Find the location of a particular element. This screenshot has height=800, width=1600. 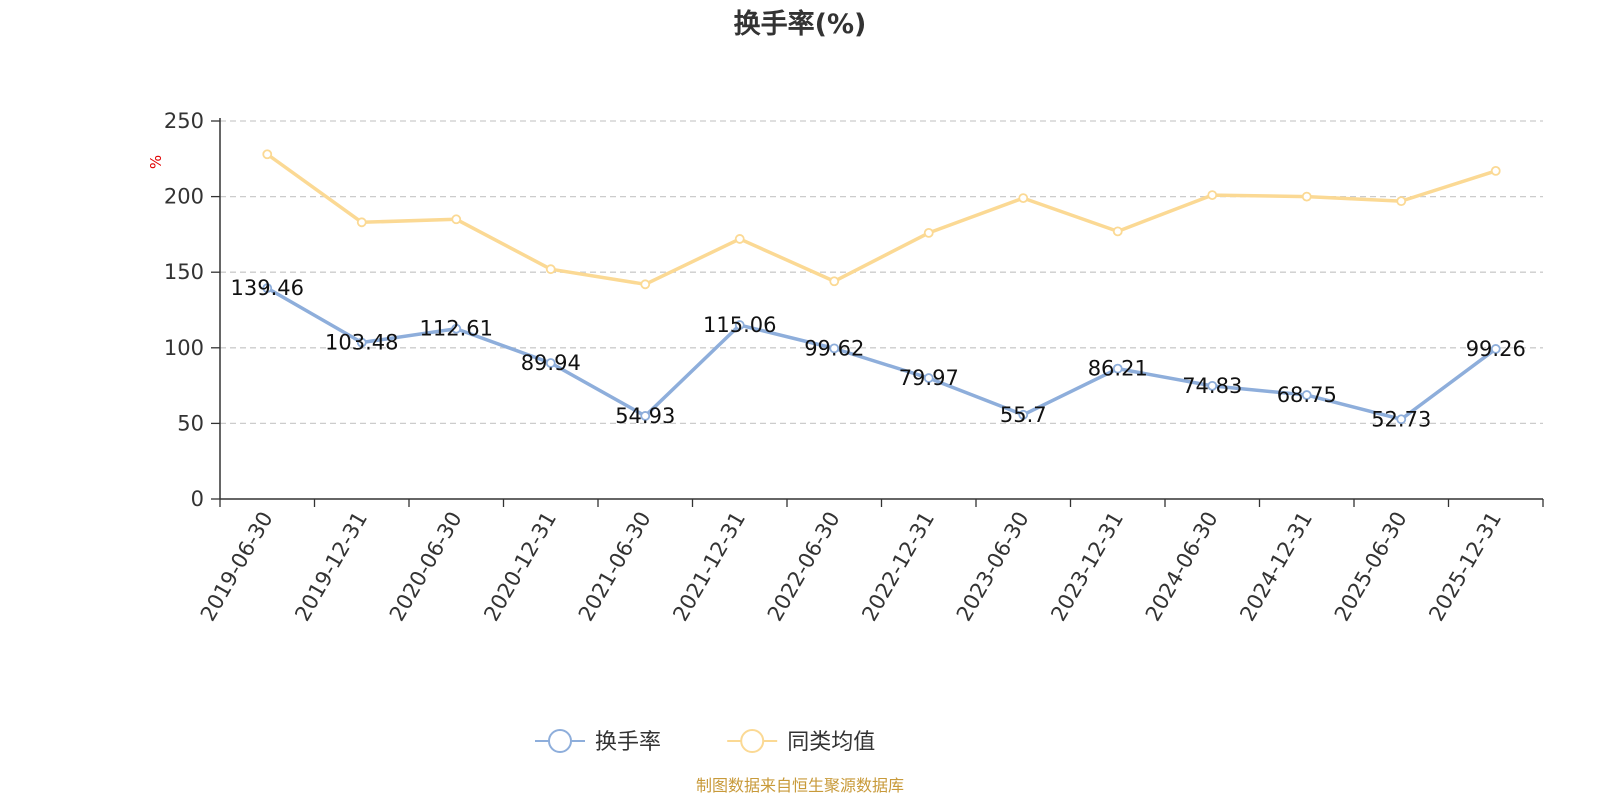

chart-title: 换手率(%) is located at coordinates (800, 24).